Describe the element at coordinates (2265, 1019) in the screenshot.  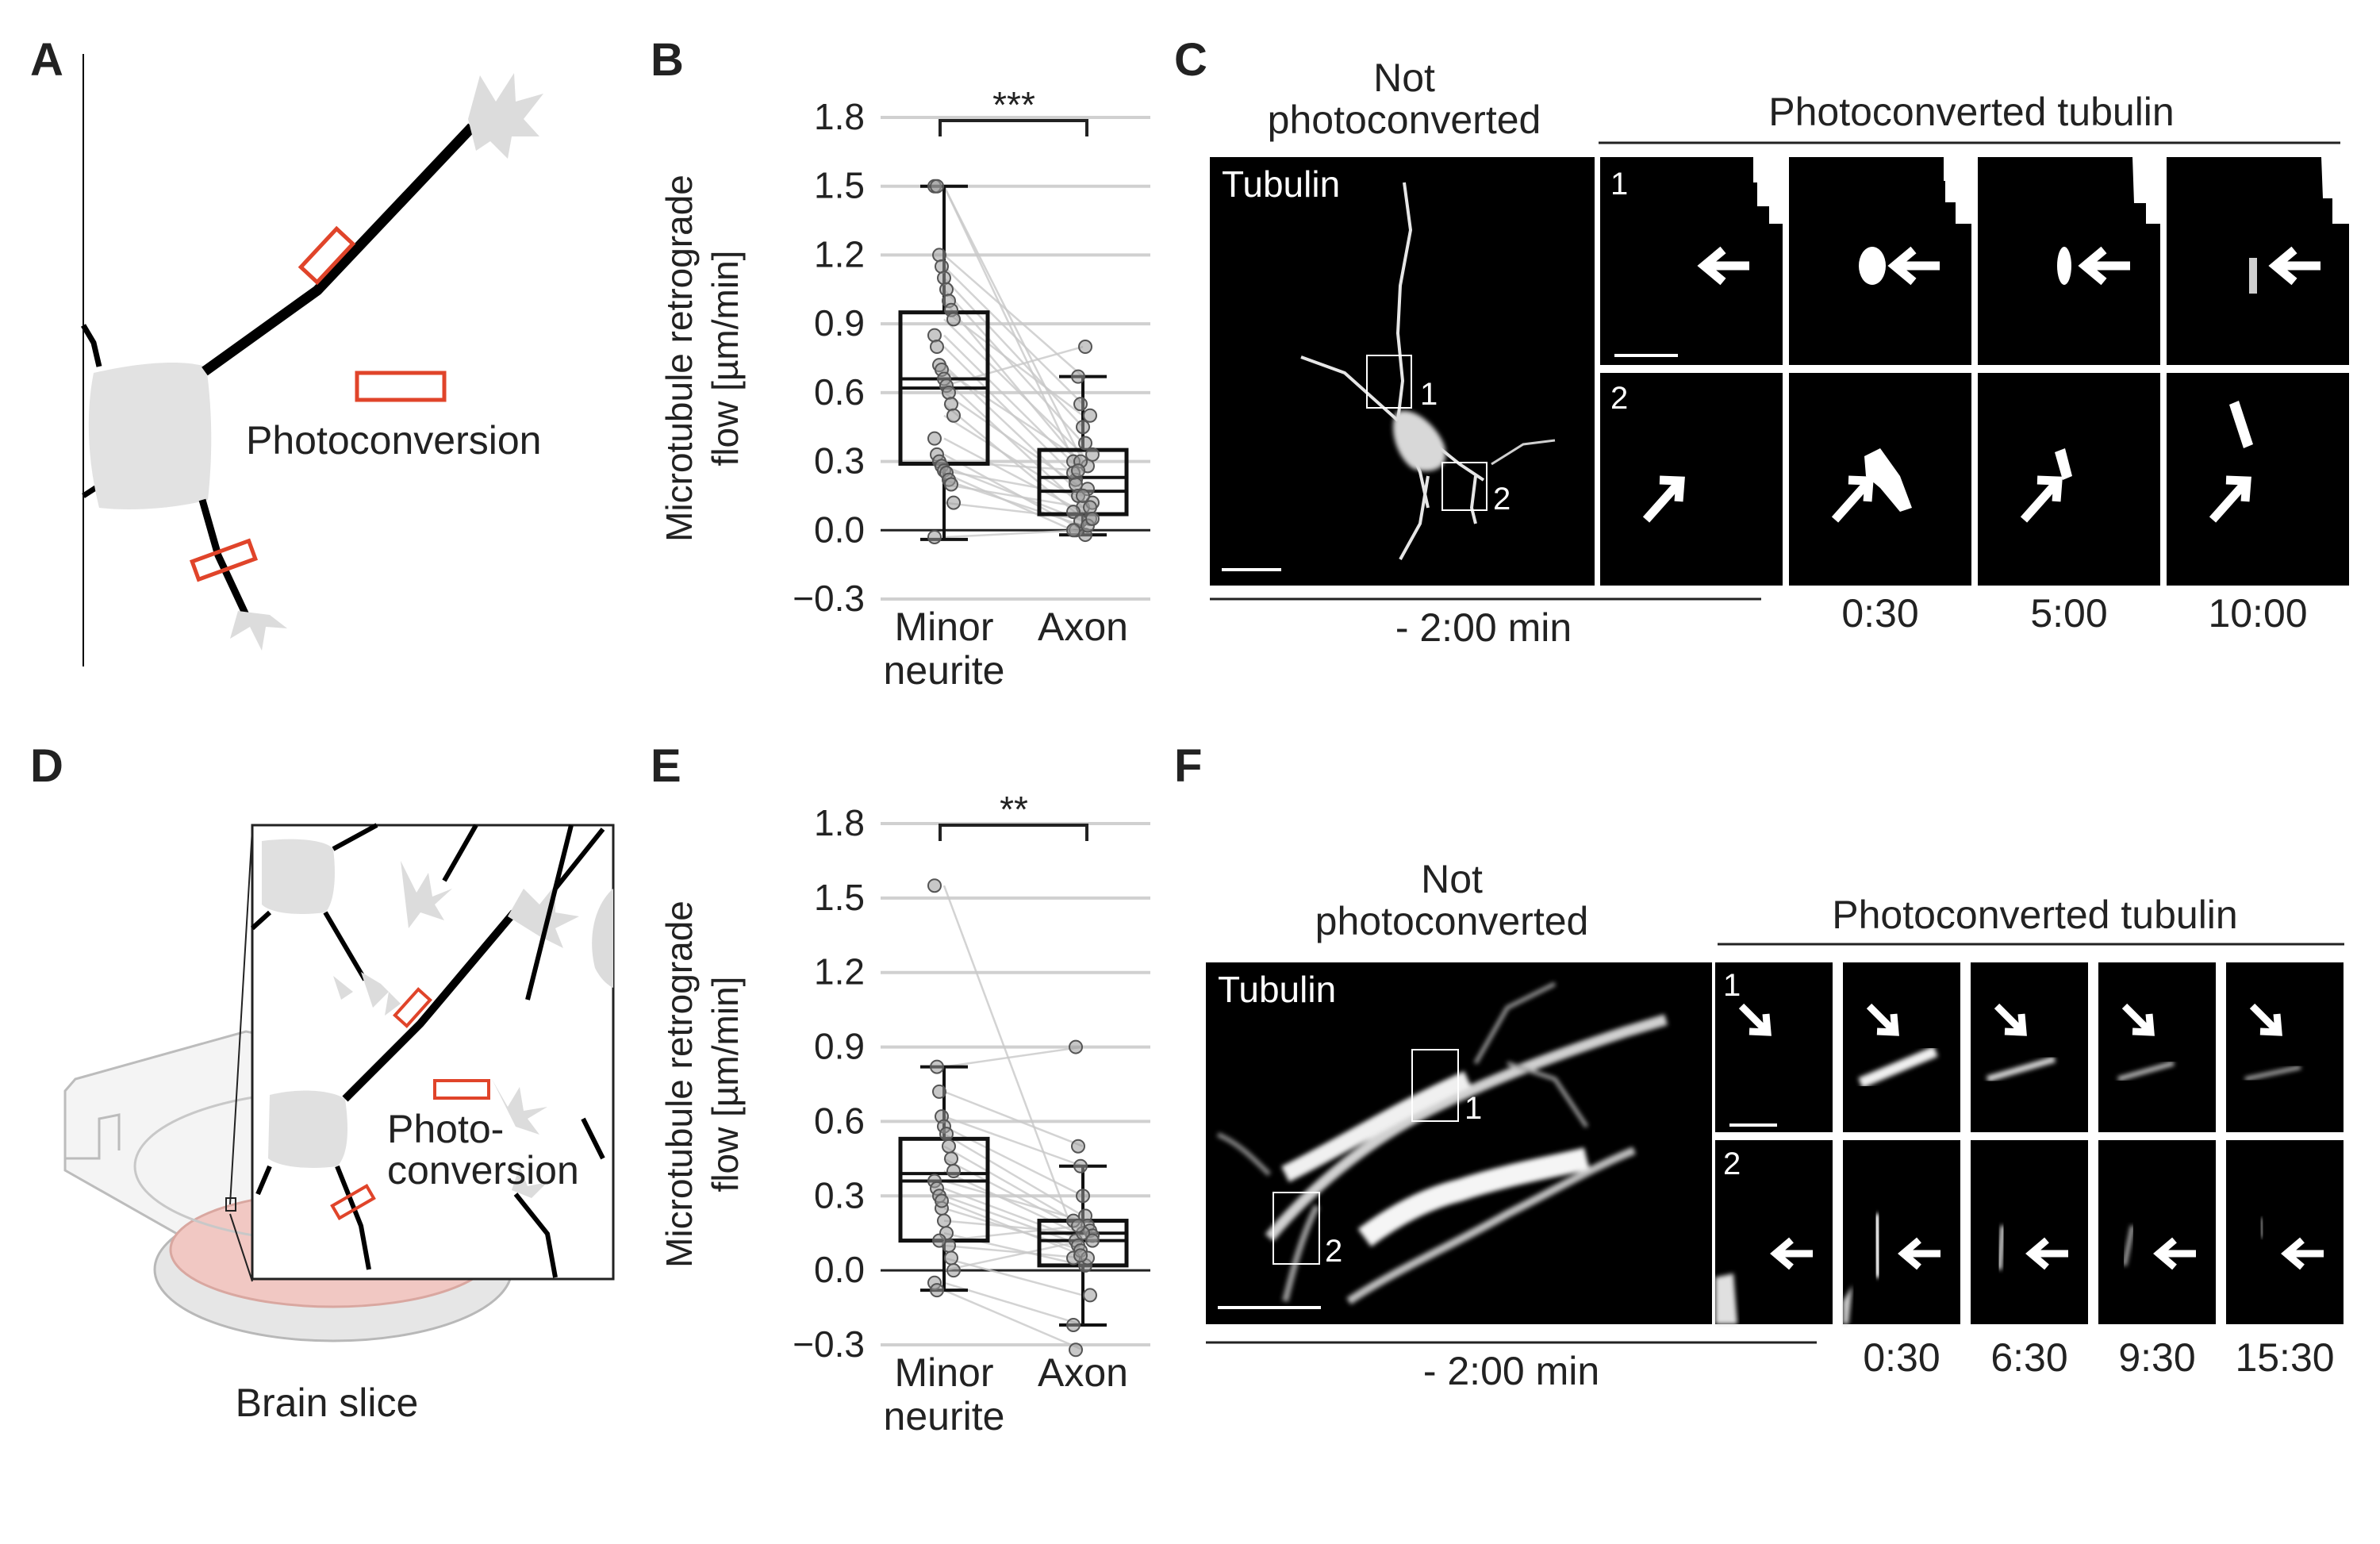
I see `panel-f-tile-r1-c5-arrow` at that location.